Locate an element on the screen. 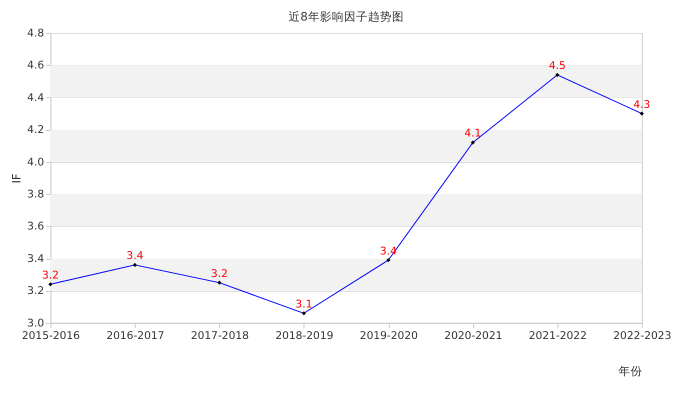 The width and height of the screenshot is (700, 400). y-tick-label: 4.8 is located at coordinates (35, 33).